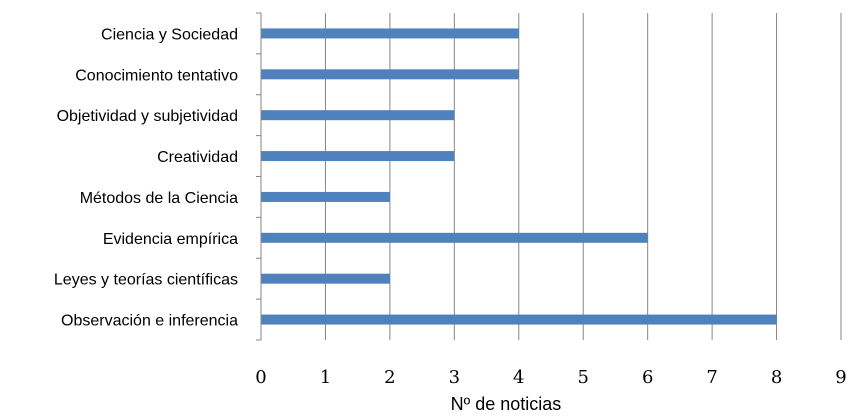  I want to click on category-label-2: Conocimiento tentativo, so click(156, 75).